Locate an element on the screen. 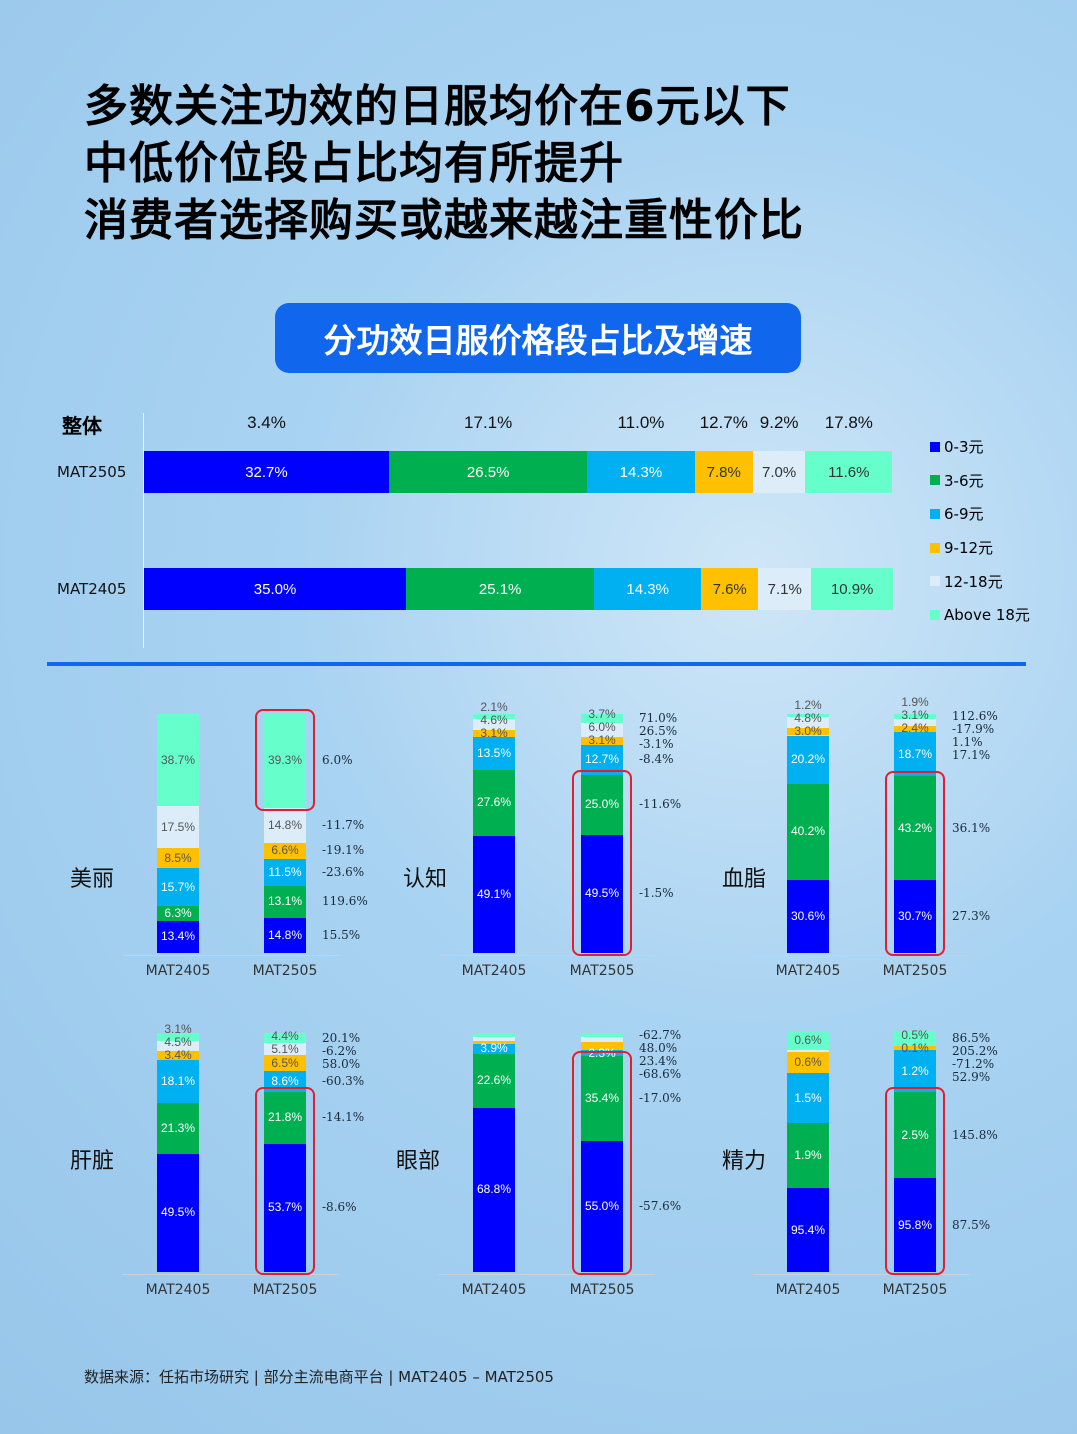  bar-segment: 25.1% is located at coordinates (500, 589).